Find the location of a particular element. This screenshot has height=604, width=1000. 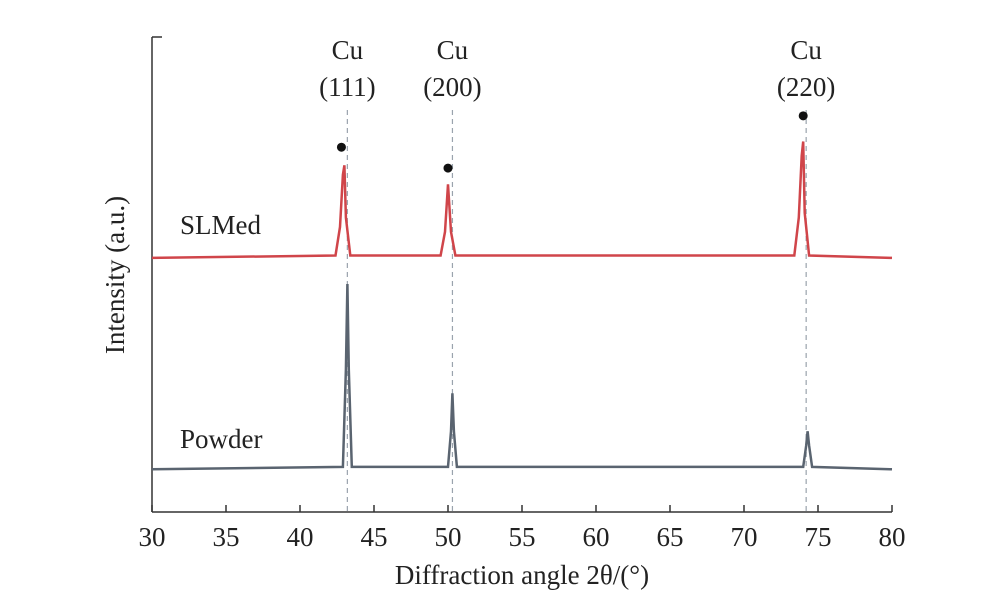

x-tick-label: 30 is located at coordinates (152, 537).